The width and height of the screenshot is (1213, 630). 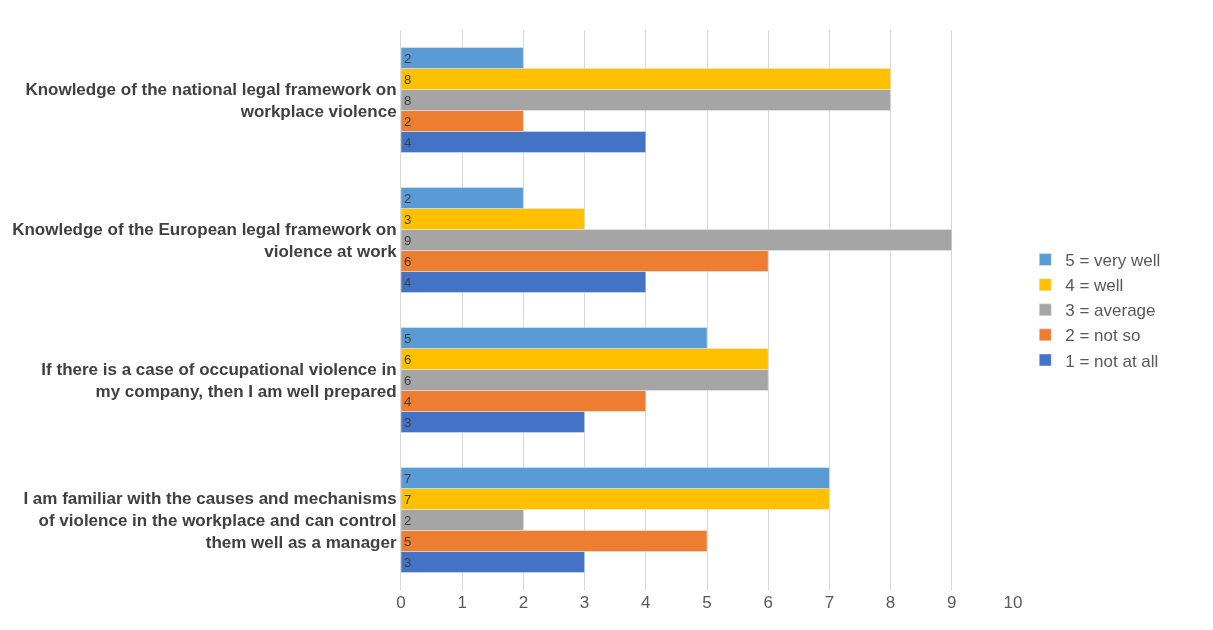 What do you see at coordinates (1094, 286) in the screenshot?
I see `legend-label: 4 = well` at bounding box center [1094, 286].